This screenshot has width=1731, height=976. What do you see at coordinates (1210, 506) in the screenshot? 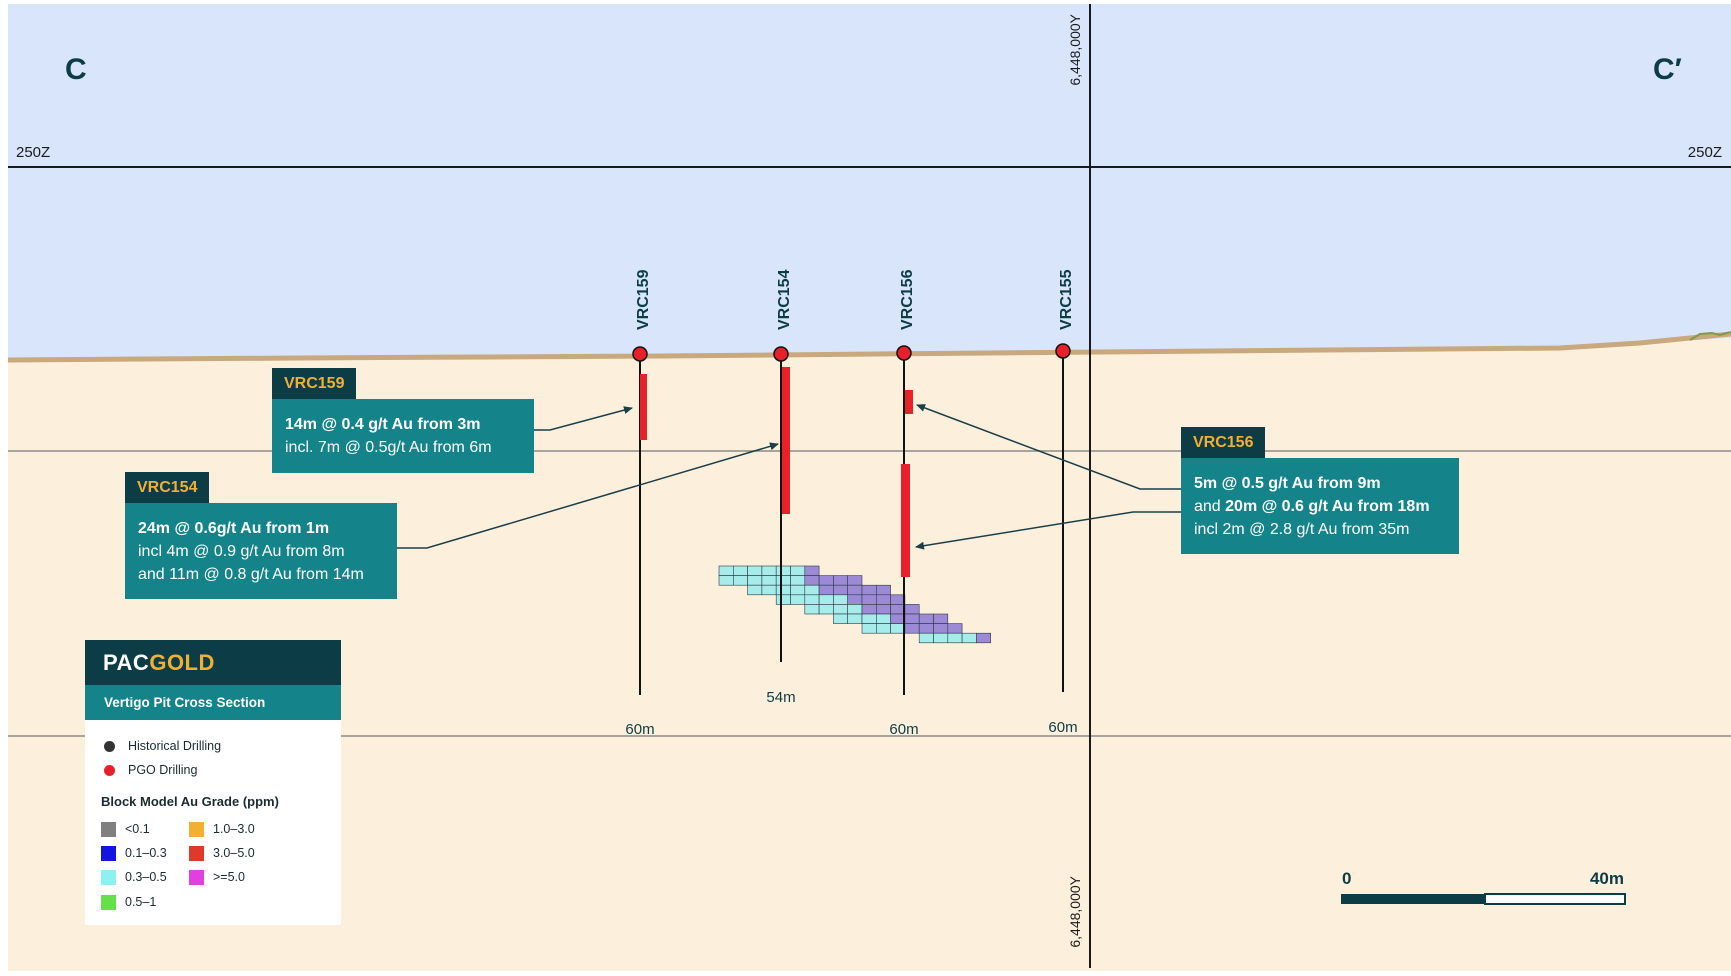
I see `callout-text: and` at bounding box center [1210, 506].